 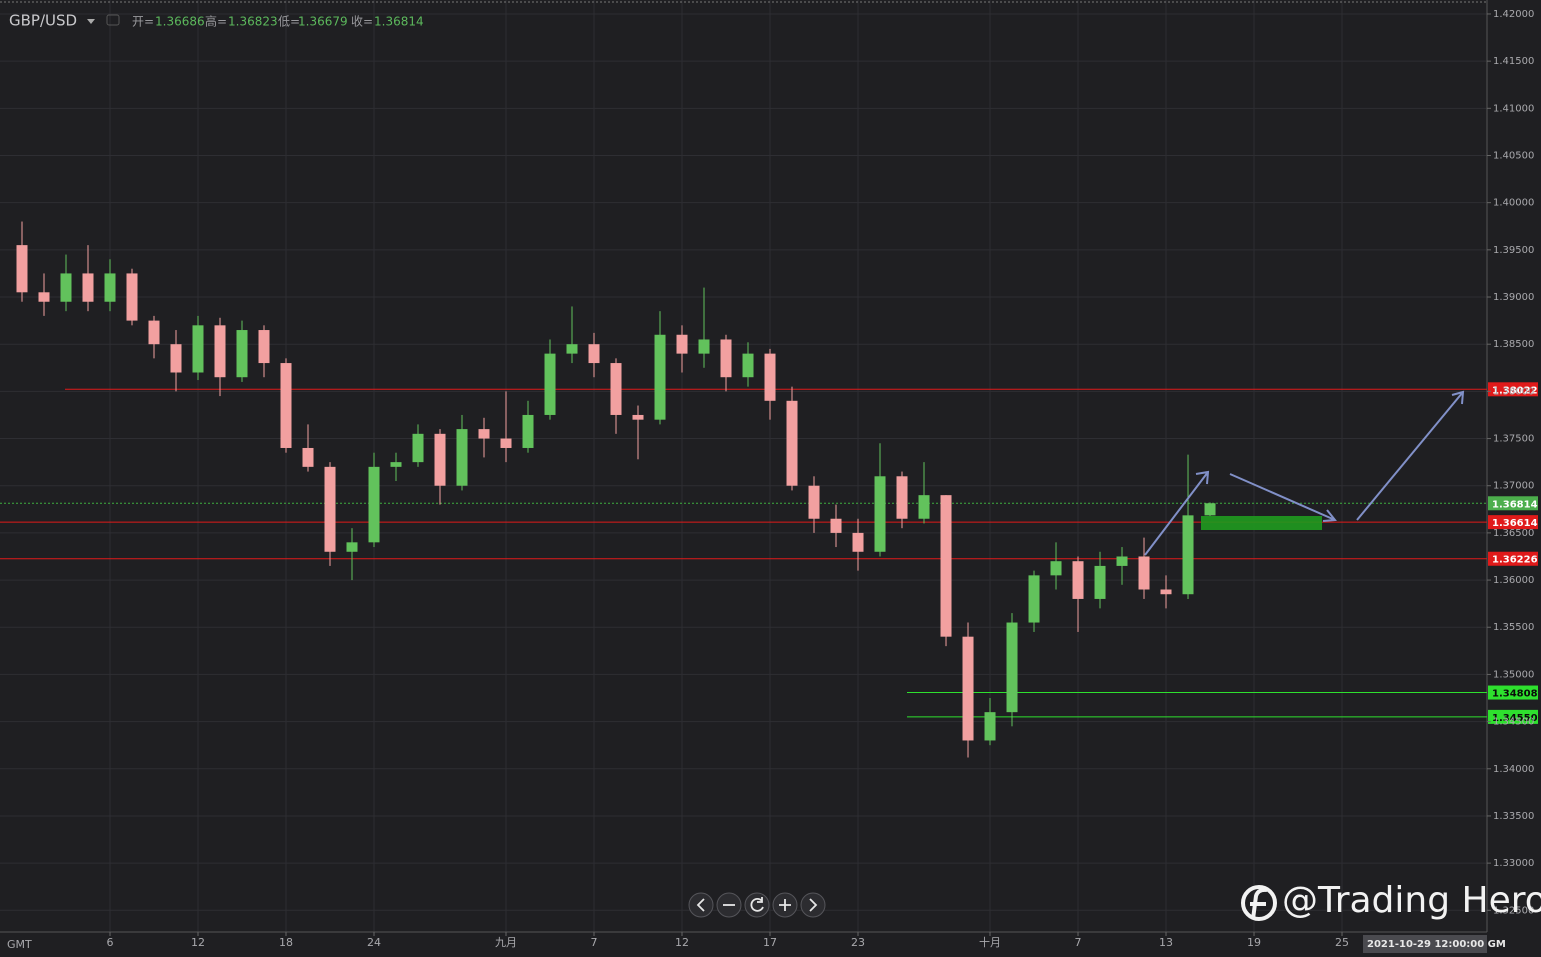 I want to click on target-zone, so click(x=1261, y=523).